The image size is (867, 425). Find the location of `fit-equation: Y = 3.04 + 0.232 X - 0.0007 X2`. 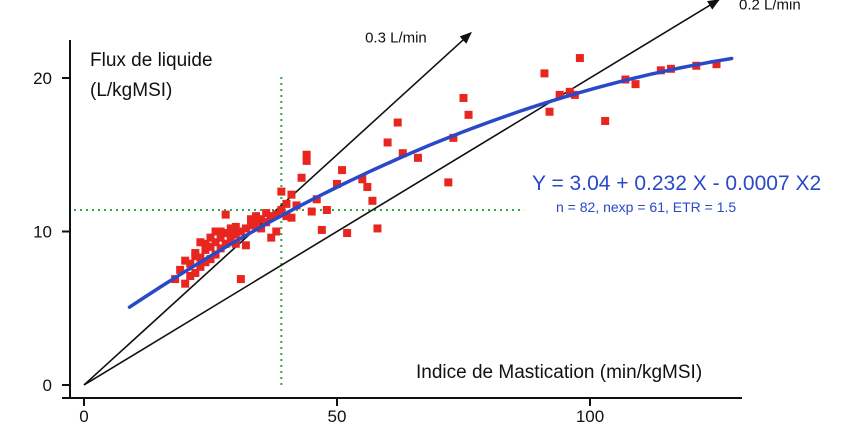

fit-equation: Y = 3.04 + 0.232 X - 0.0007 X2 is located at coordinates (676, 183).